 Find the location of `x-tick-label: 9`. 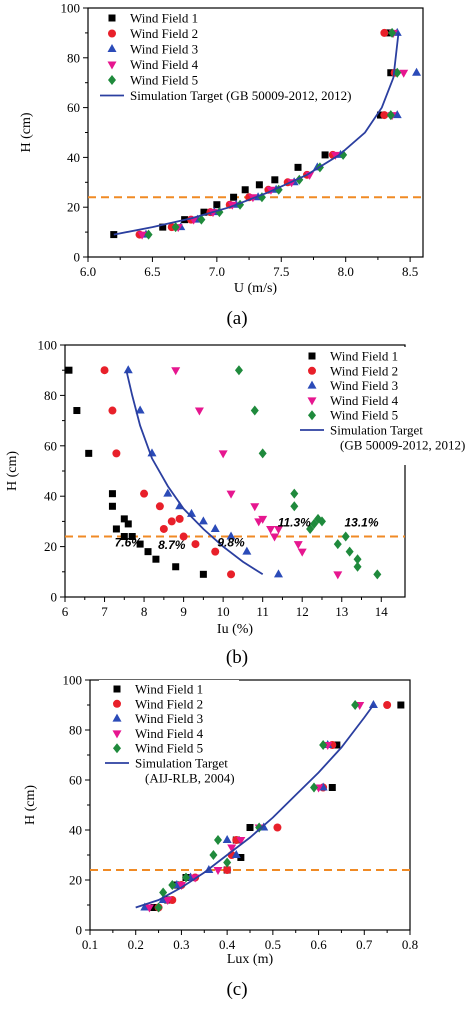

x-tick-label: 9 is located at coordinates (183, 611).